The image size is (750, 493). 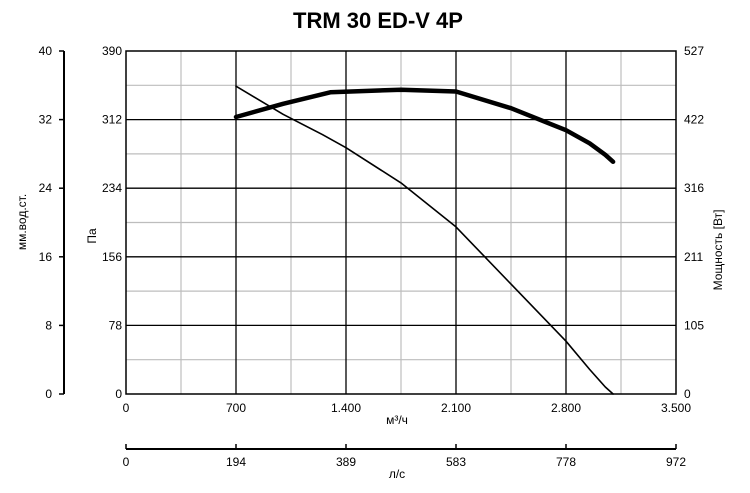 What do you see at coordinates (22, 222) in the screenshot?
I see `y-outer-axis-label: мм.вод.ст.` at bounding box center [22, 222].